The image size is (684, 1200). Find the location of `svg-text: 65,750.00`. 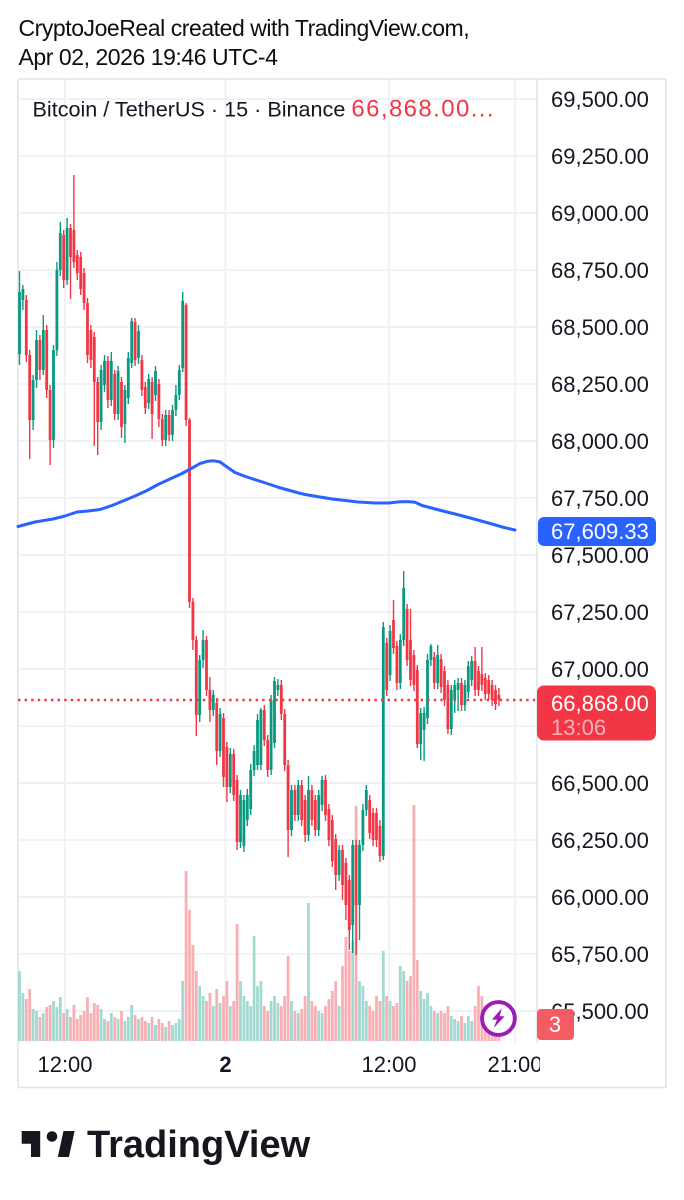

svg-text: 65,750.00 is located at coordinates (600, 954).